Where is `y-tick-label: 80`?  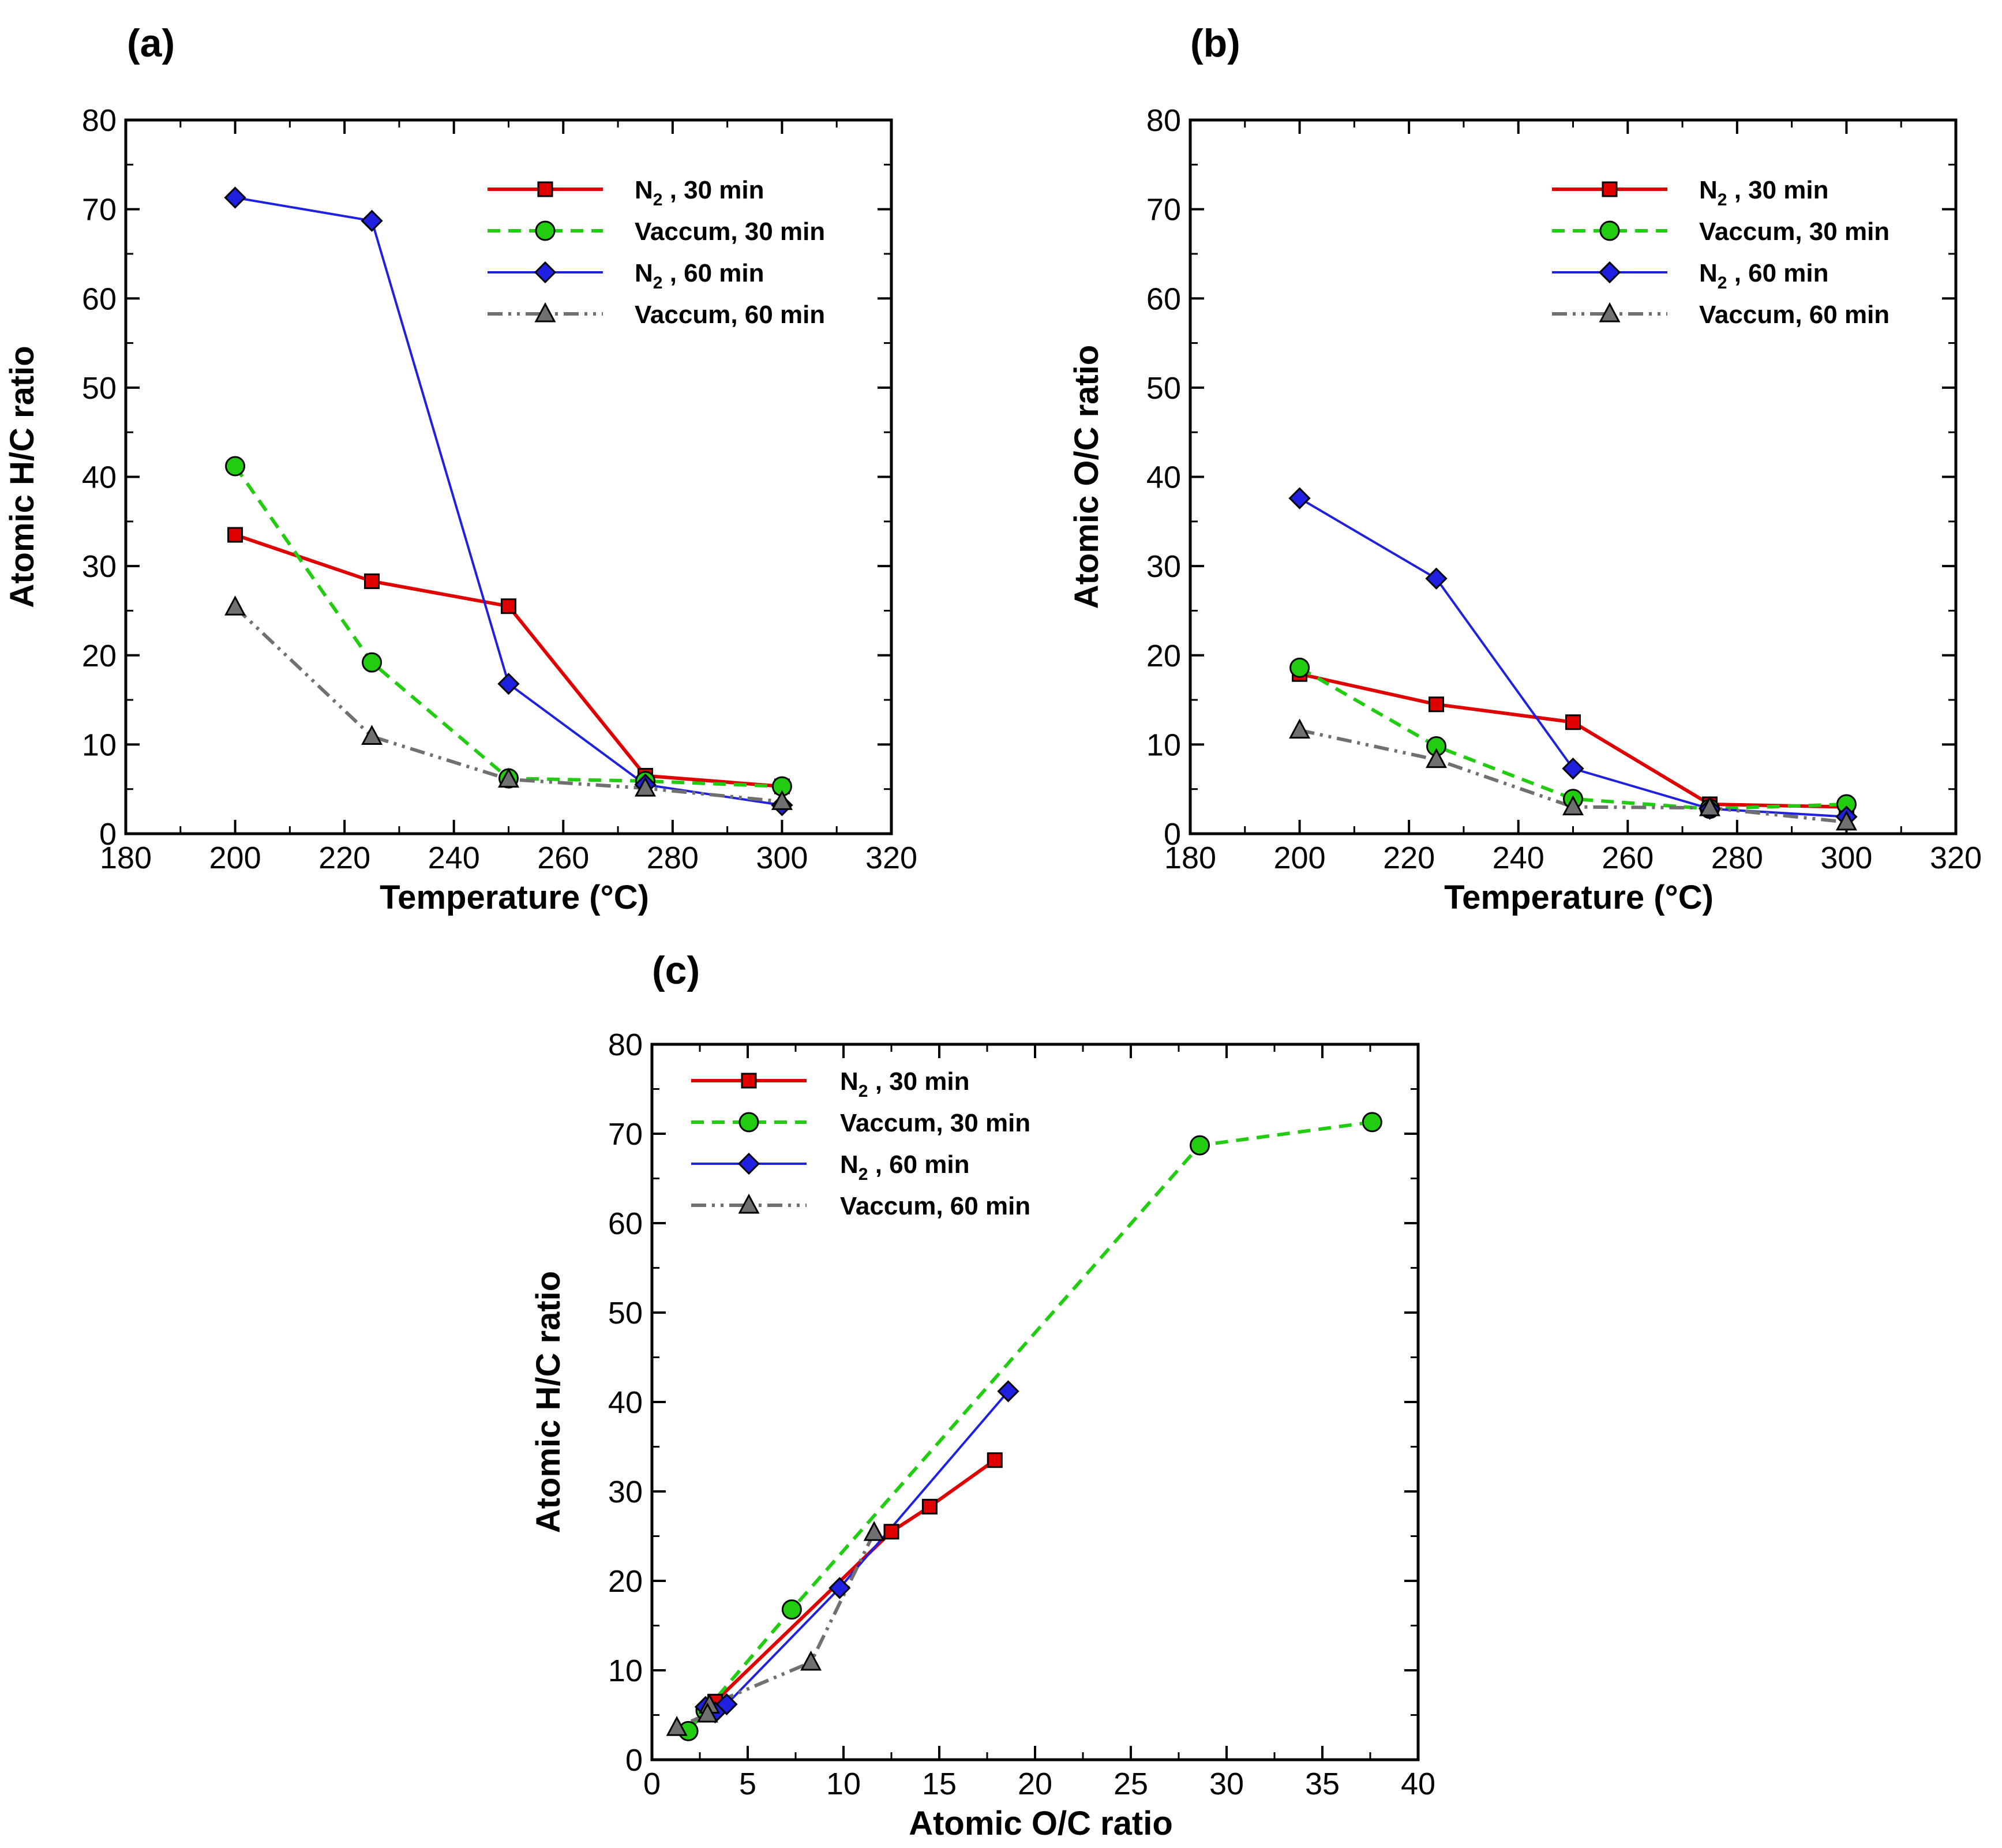 y-tick-label: 80 is located at coordinates (625, 1045).